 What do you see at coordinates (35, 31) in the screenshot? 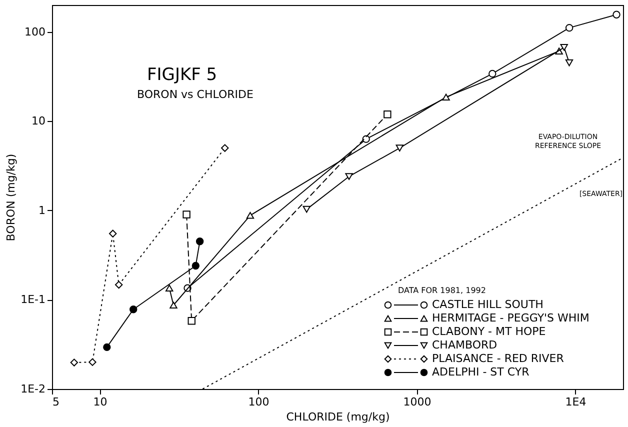
I see `y-tick-label: 100` at bounding box center [35, 31].